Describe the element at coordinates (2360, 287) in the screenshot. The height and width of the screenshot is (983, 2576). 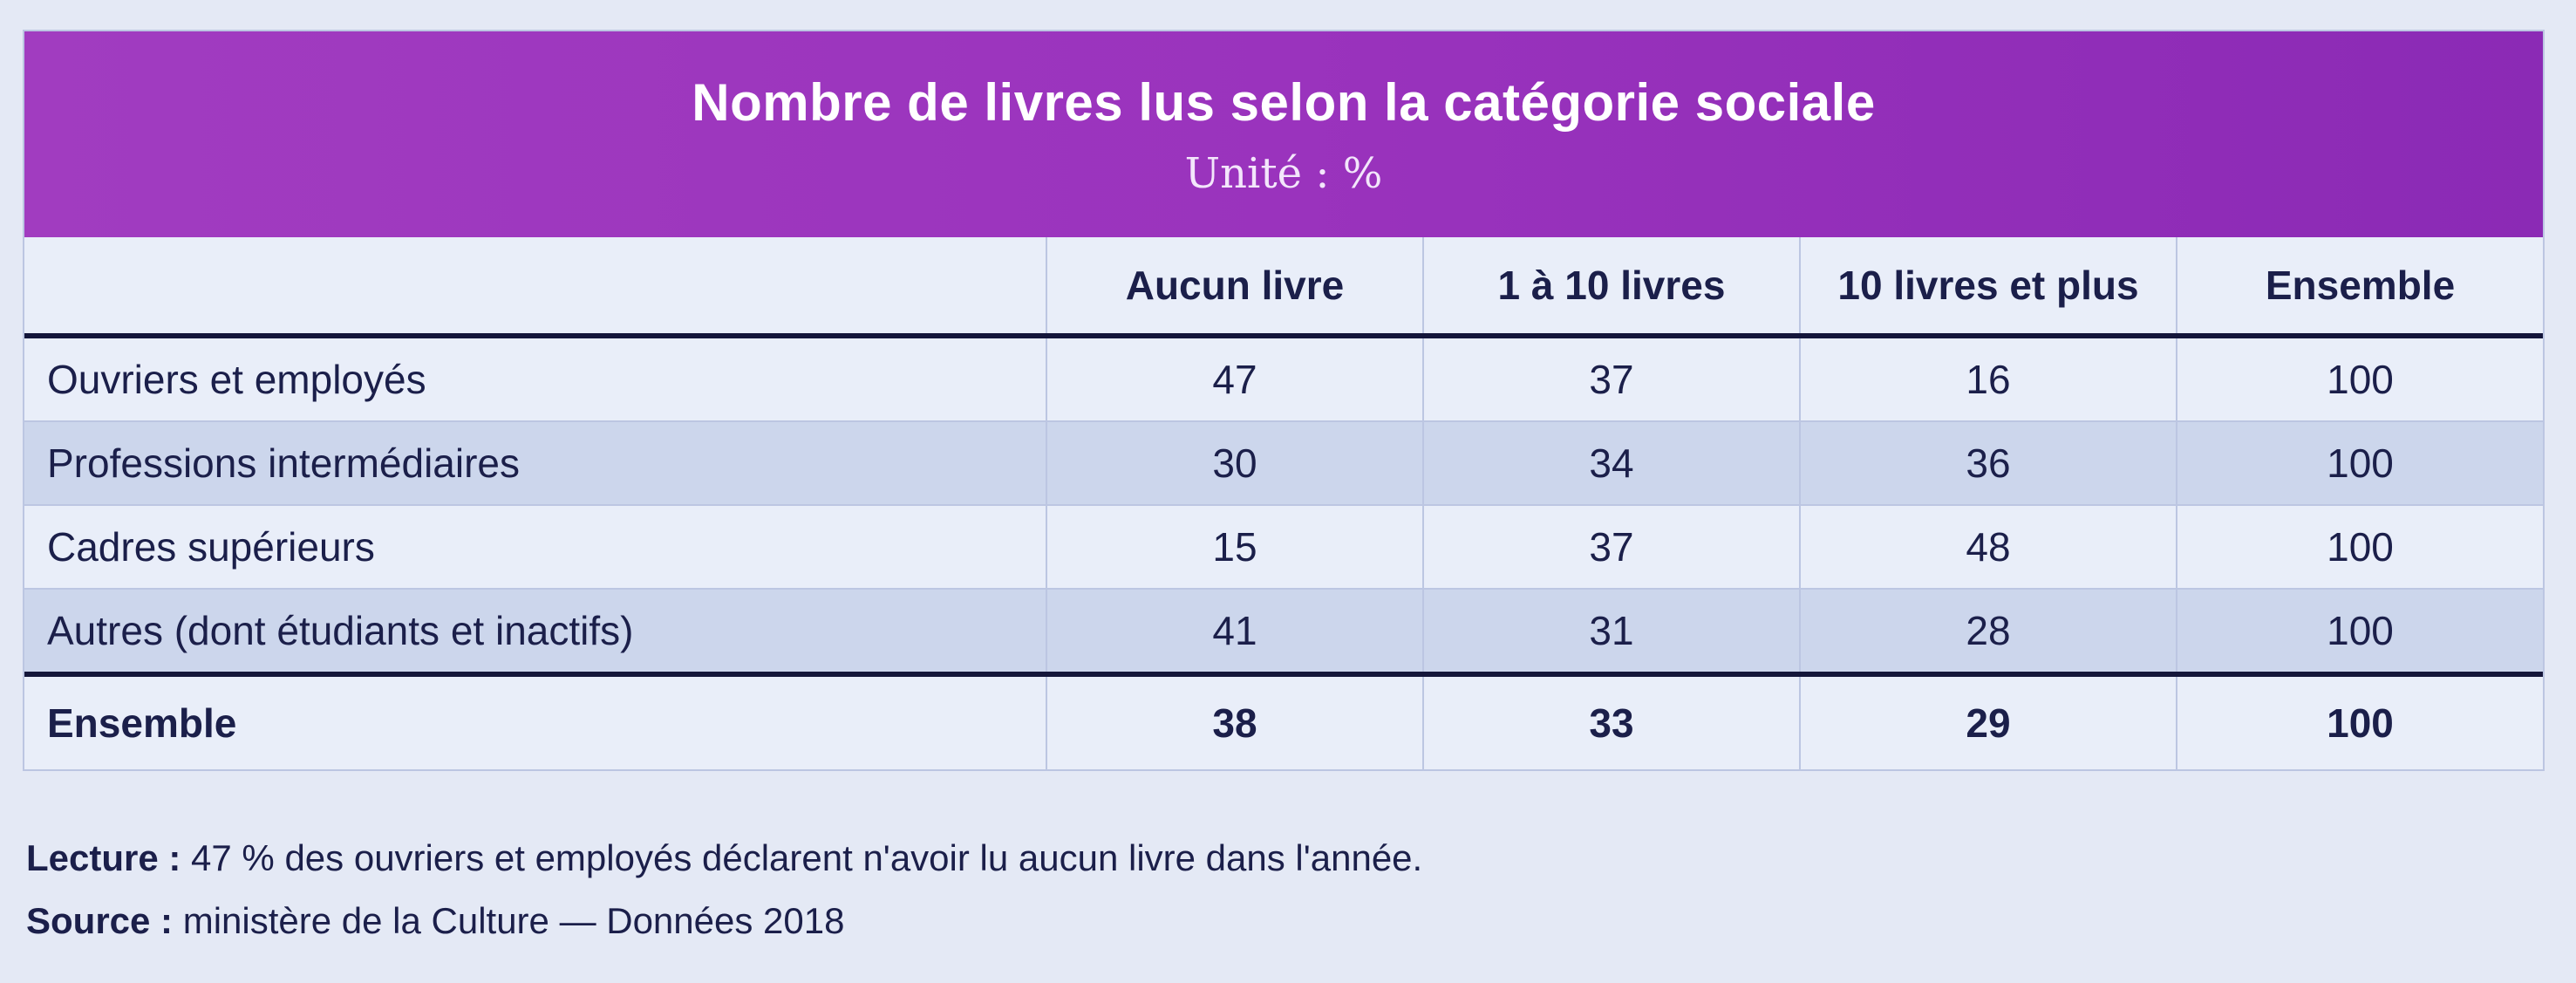
I see `column-header-ensemble: Ensemble` at that location.